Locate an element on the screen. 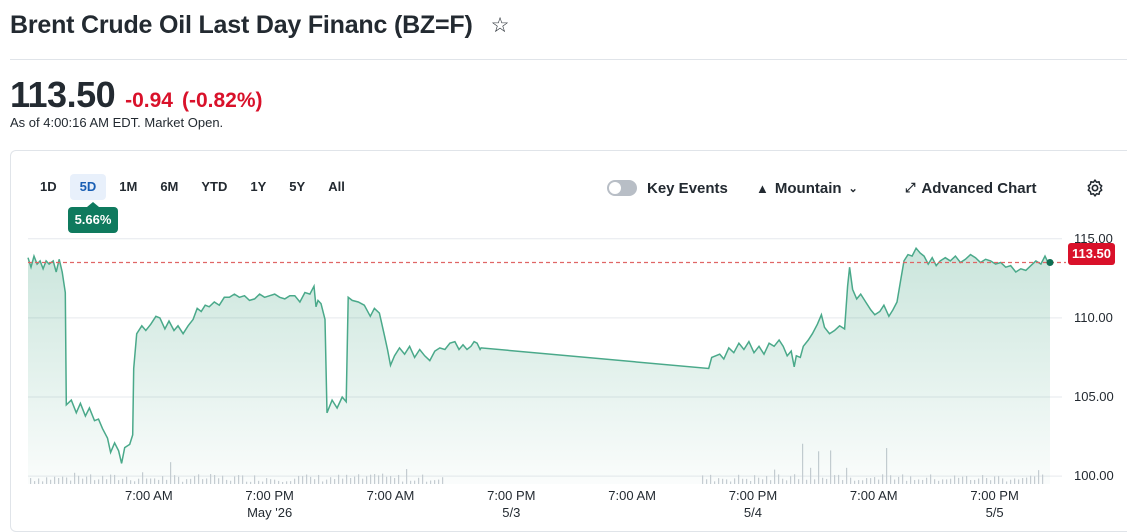 Image resolution: width=1127 pixels, height=532 pixels. advanced-chart-label: Advanced Chart is located at coordinates (979, 188).